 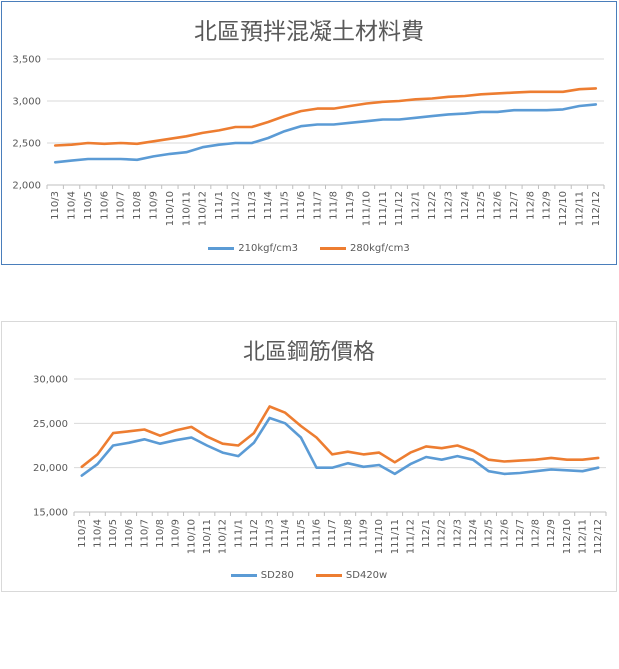 I want to click on legend-label: SD280, so click(x=277, y=575).